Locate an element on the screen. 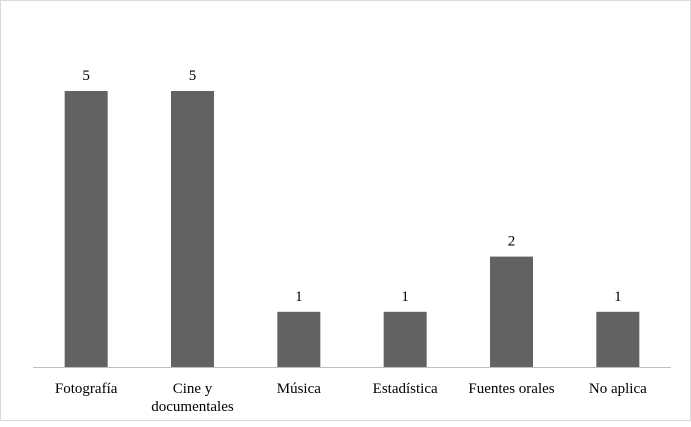 The image size is (691, 427). category-label-line: documentales is located at coordinates (192, 407).